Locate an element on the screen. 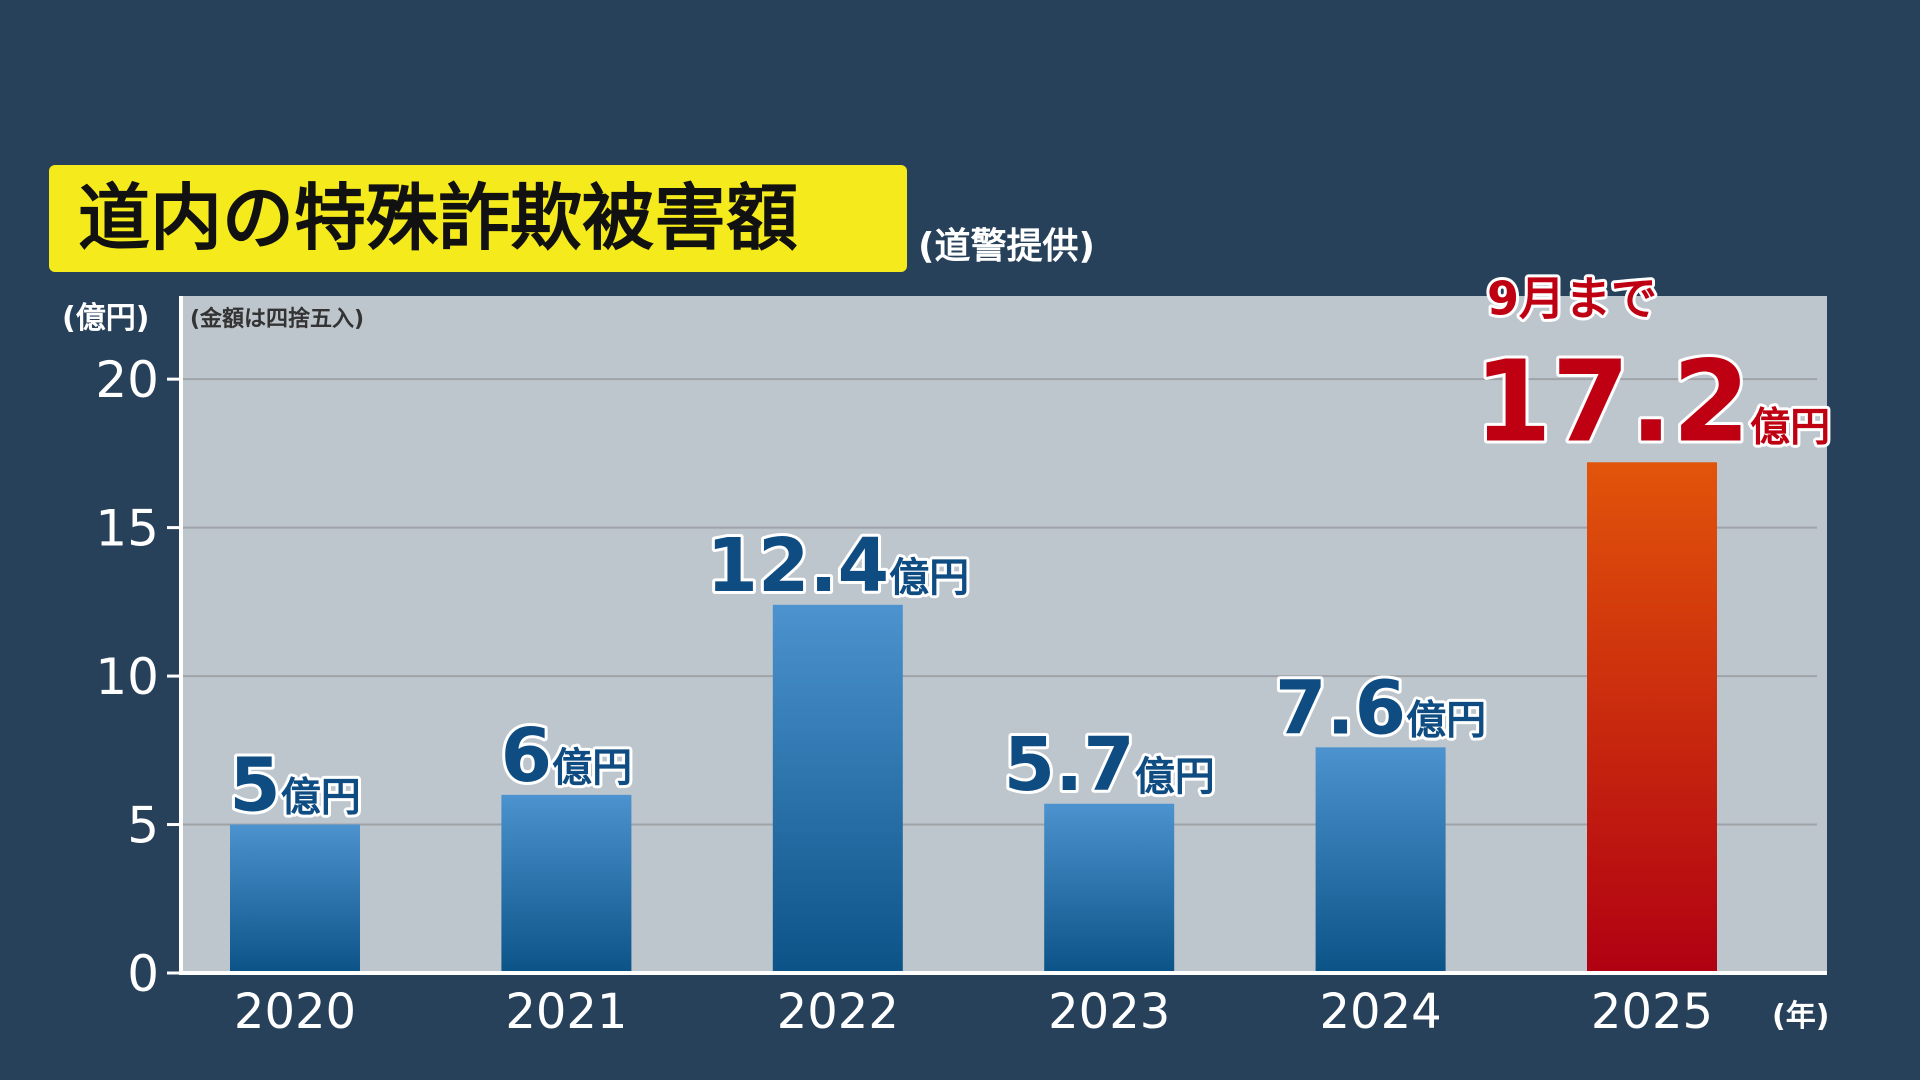 The height and width of the screenshot is (1080, 1920). y-tick-label: 5 is located at coordinates (143, 826).